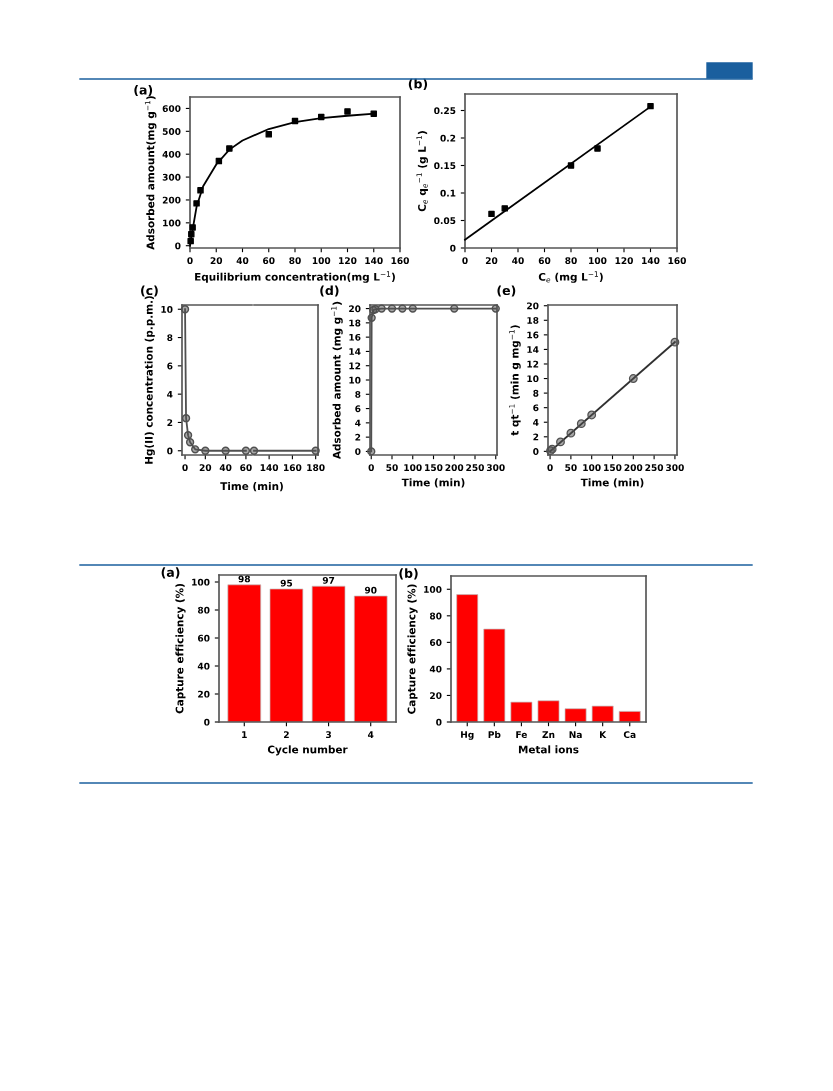 Image resolution: width=833 pixels, height=1091 pixels. I want to click on y-tick-label: 80, so click(435, 616).